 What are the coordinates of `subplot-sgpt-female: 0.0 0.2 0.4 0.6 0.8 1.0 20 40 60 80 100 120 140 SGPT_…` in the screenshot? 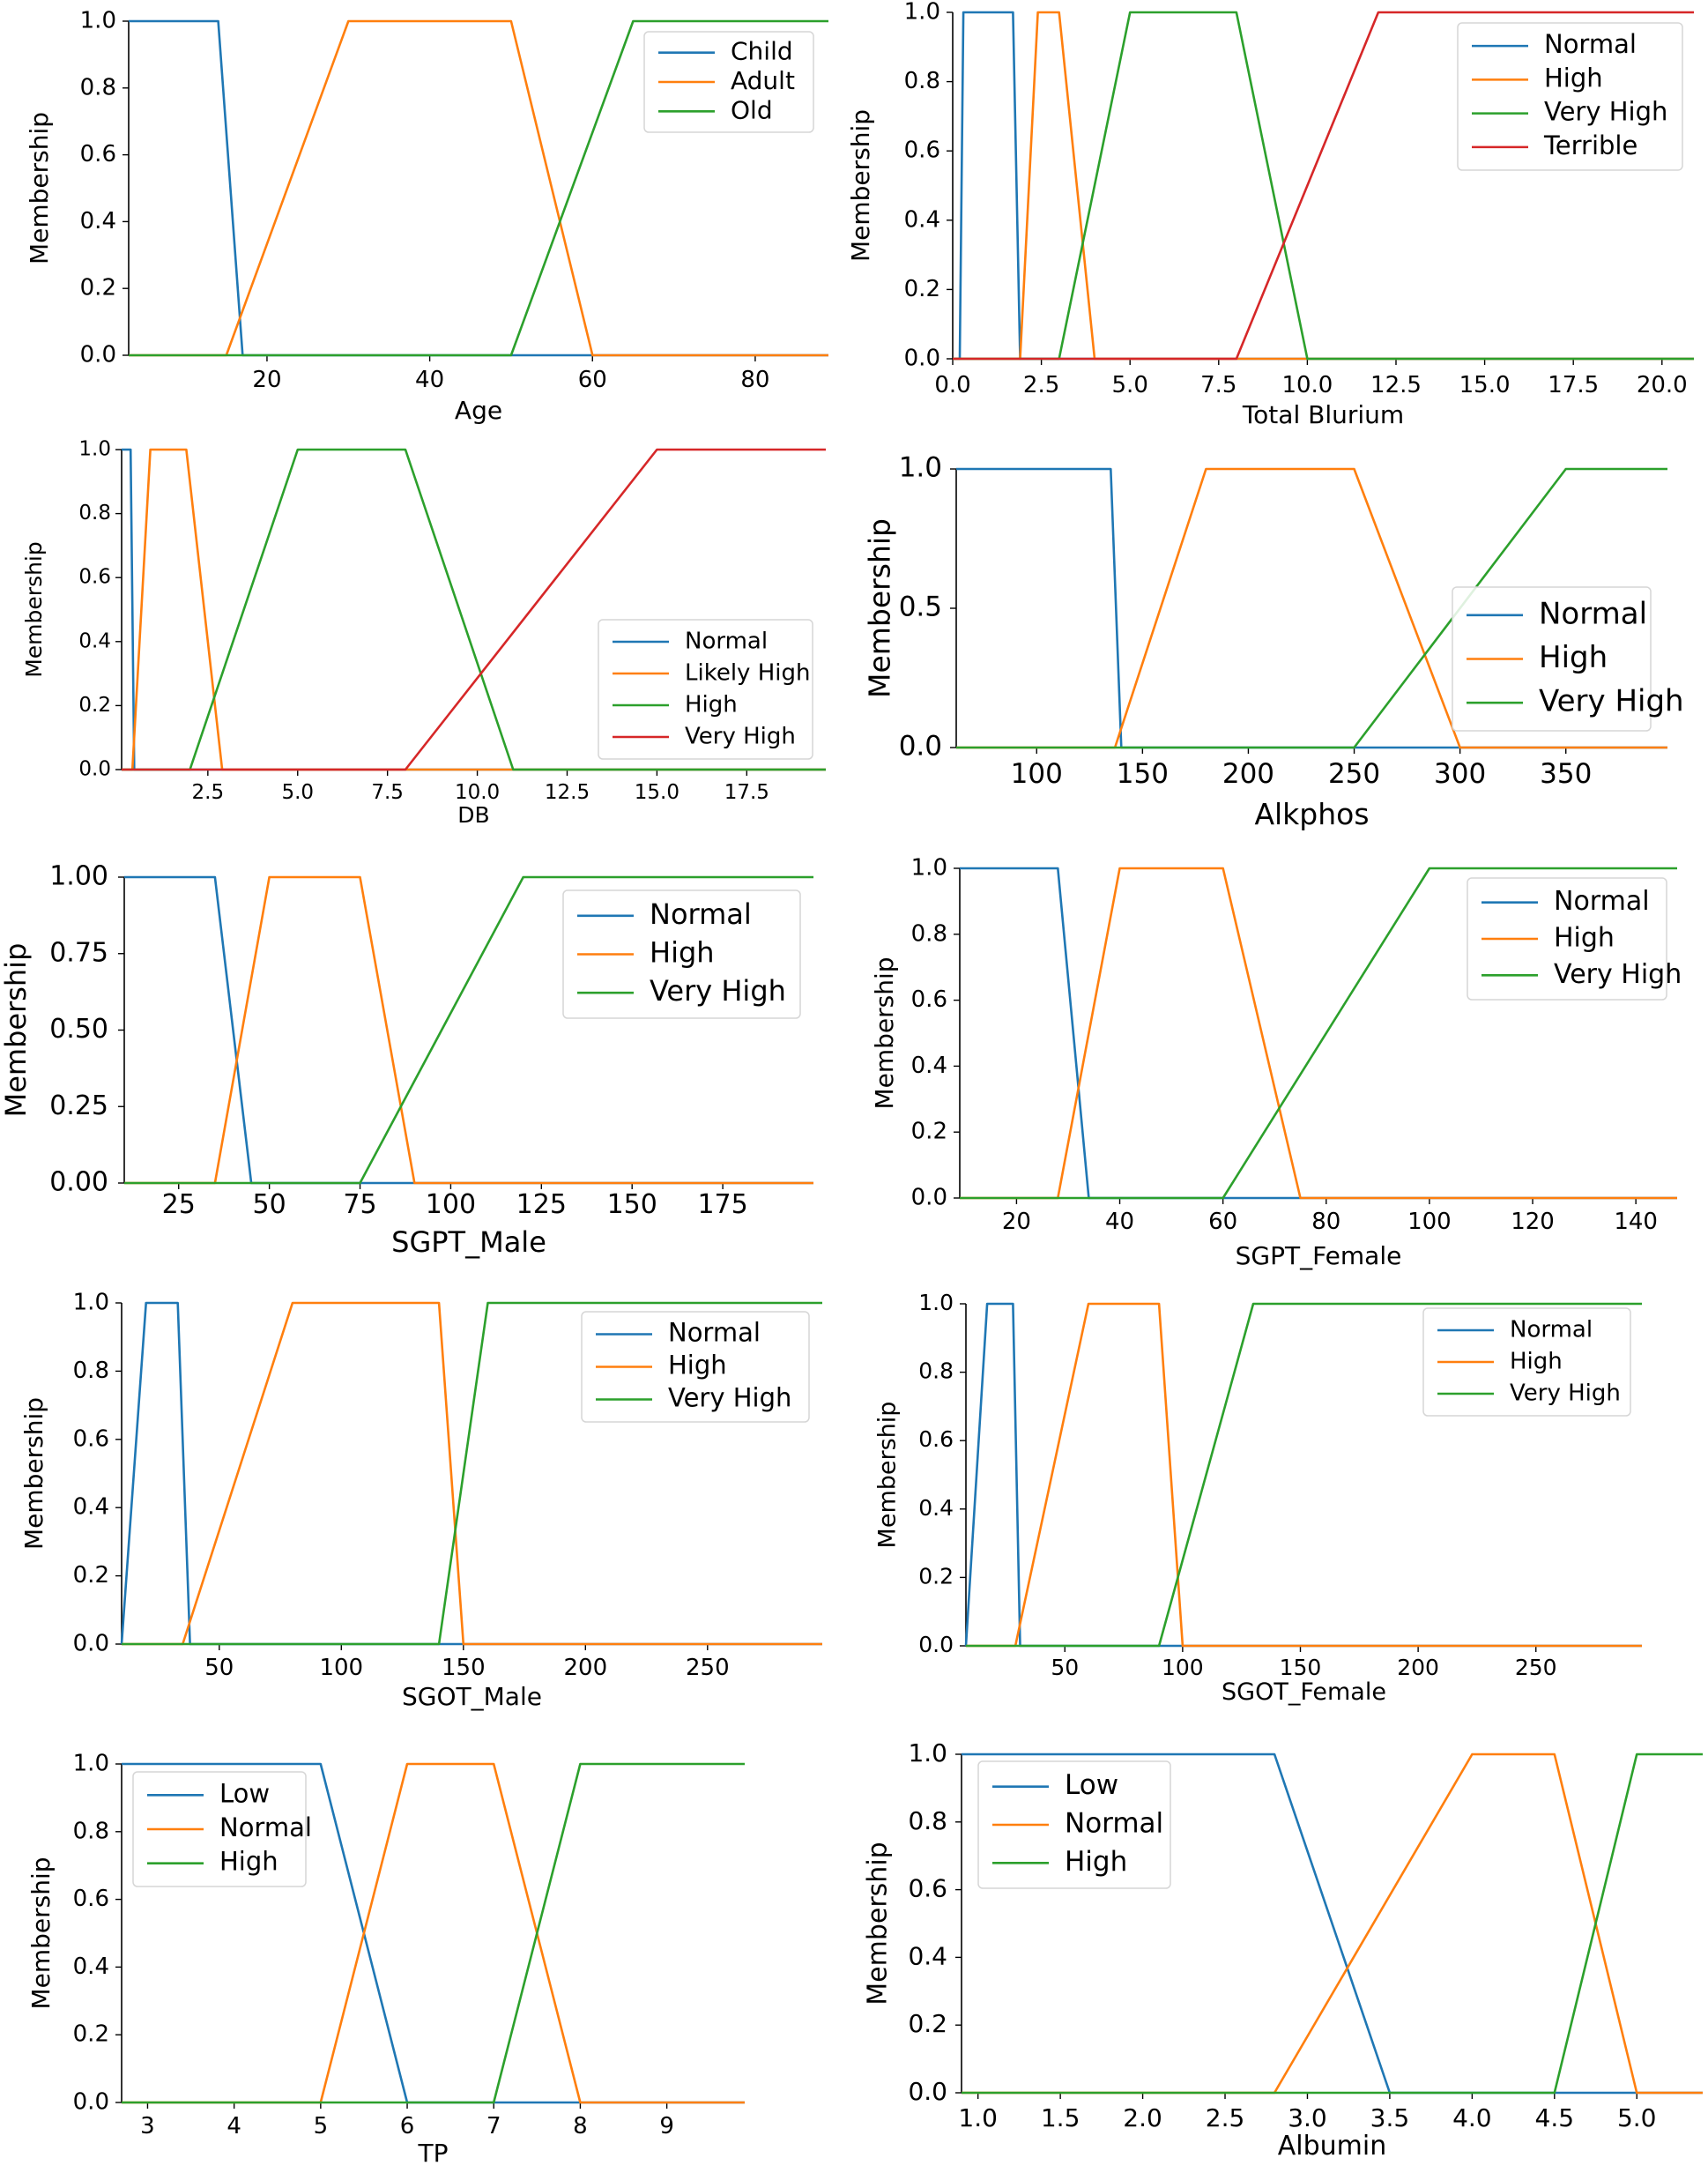 It's located at (1276, 1063).